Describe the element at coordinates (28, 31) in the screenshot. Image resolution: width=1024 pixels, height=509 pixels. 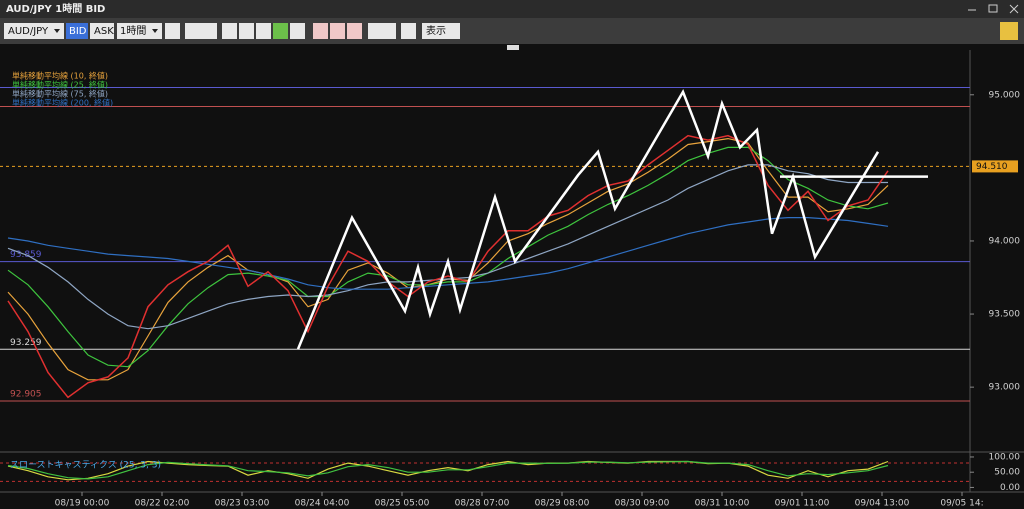
I see `symbol-text: AUD/JPY` at that location.